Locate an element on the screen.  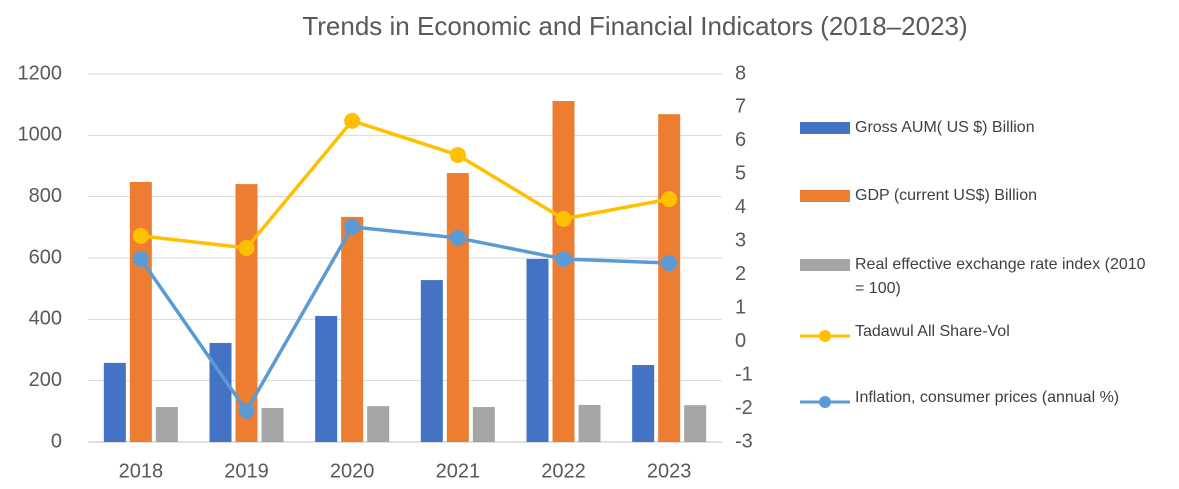
y2-tick-label: 2 is located at coordinates (740, 274).